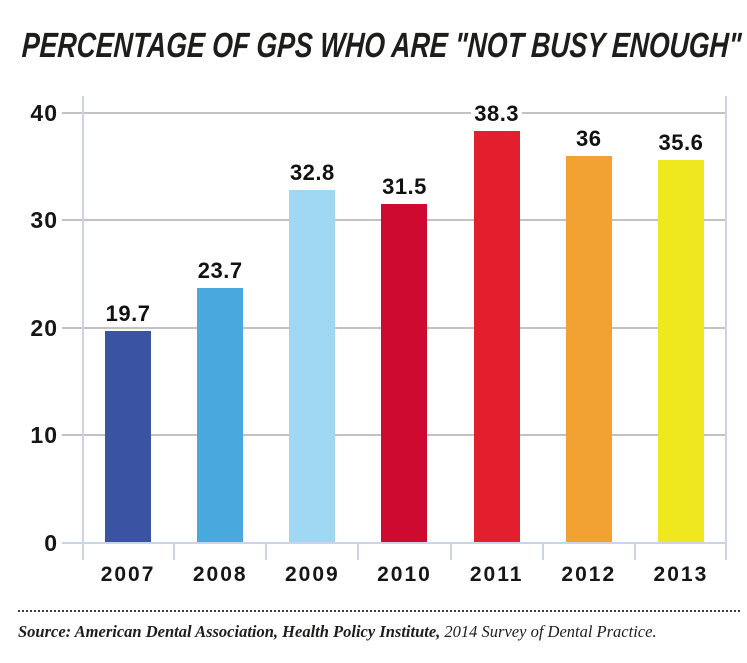 The image size is (747, 663). I want to click on bar-value-text-2008: 23.7, so click(220, 270).